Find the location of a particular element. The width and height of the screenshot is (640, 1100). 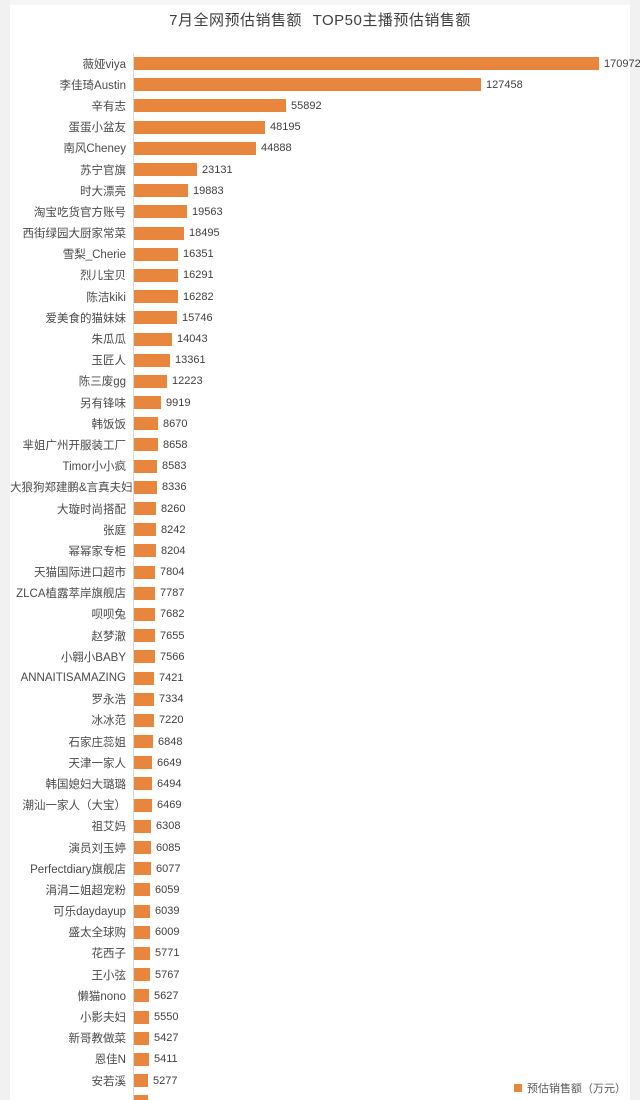

bar-zone: 5550 is located at coordinates (386, 1017).